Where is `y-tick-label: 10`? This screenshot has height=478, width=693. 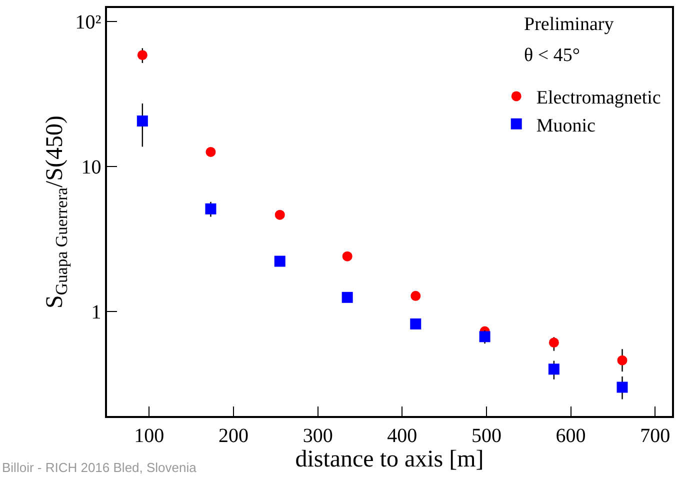
y-tick-label: 10 is located at coordinates (91, 167).